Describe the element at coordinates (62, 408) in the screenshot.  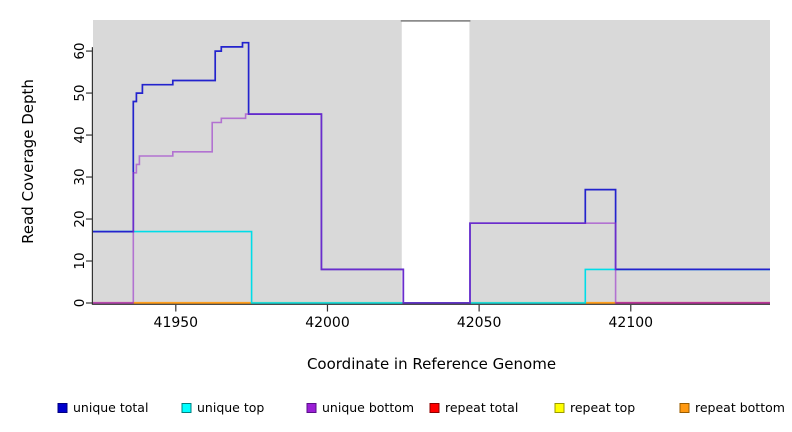
I see `legend-swatch-unique-total` at that location.